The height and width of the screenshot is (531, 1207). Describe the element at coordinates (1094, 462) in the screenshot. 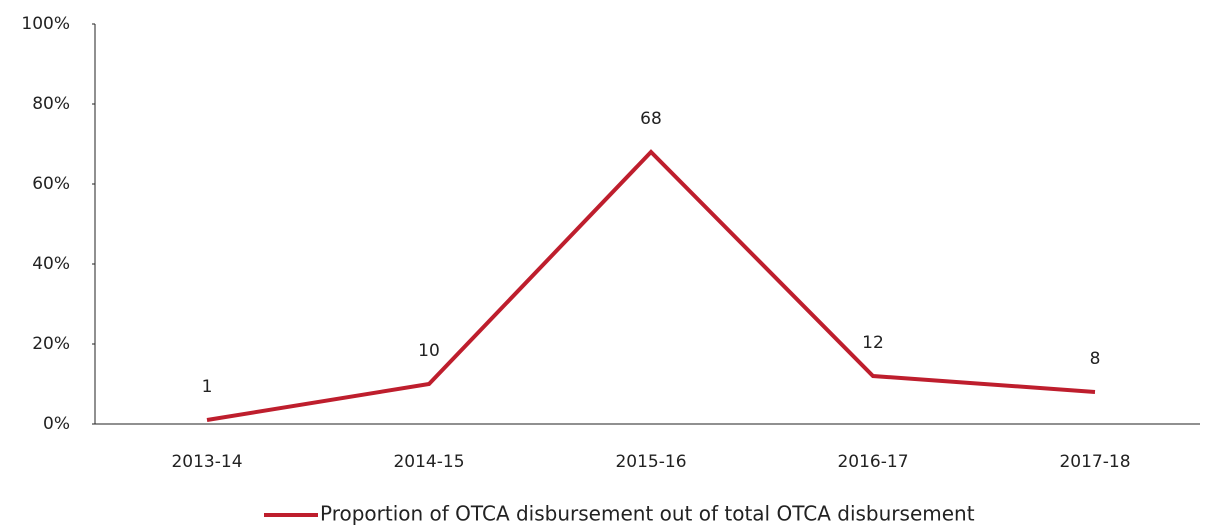

I see `x-tick-label: 2017-18` at that location.